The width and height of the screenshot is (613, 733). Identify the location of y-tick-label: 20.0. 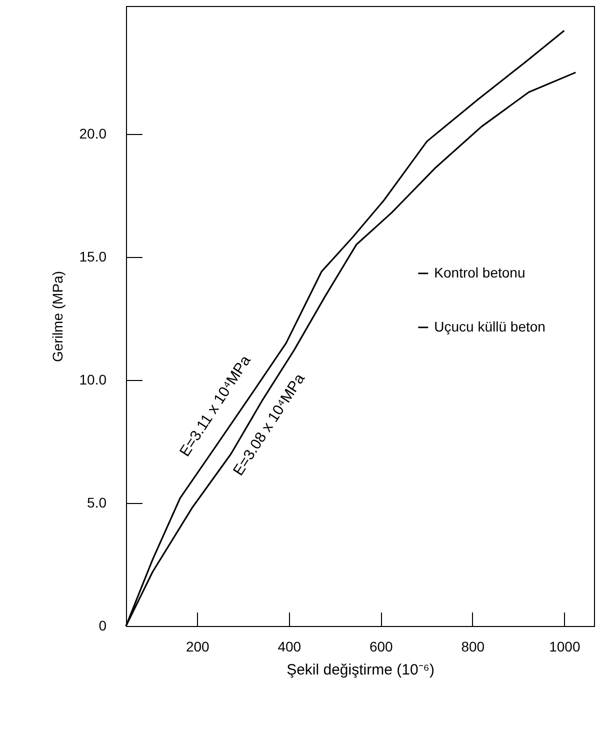
(93, 133).